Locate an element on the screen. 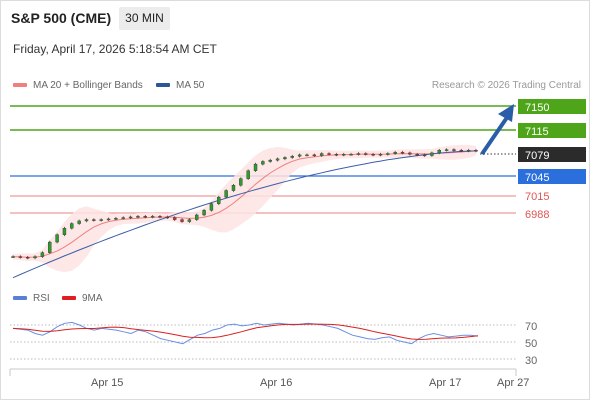  projection-arrow-head is located at coordinates (506, 113).